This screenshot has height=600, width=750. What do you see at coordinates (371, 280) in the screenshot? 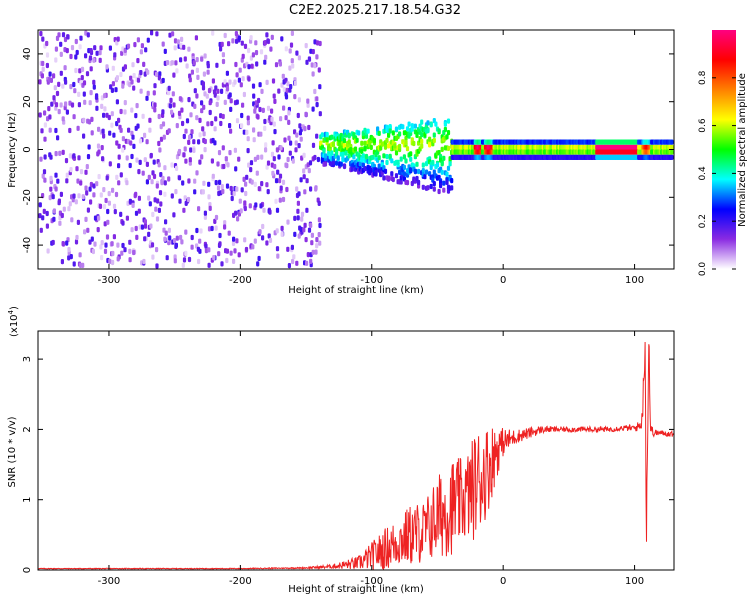
I see `heatmap-x-tick-label: -100` at bounding box center [371, 280].